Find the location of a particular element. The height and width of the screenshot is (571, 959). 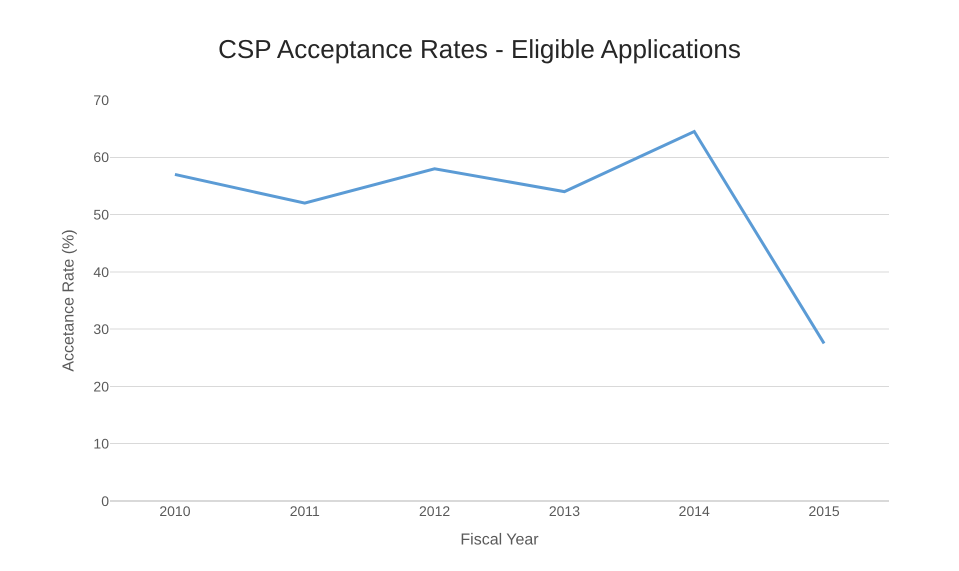

y-tick-label: 50 is located at coordinates (101, 214).